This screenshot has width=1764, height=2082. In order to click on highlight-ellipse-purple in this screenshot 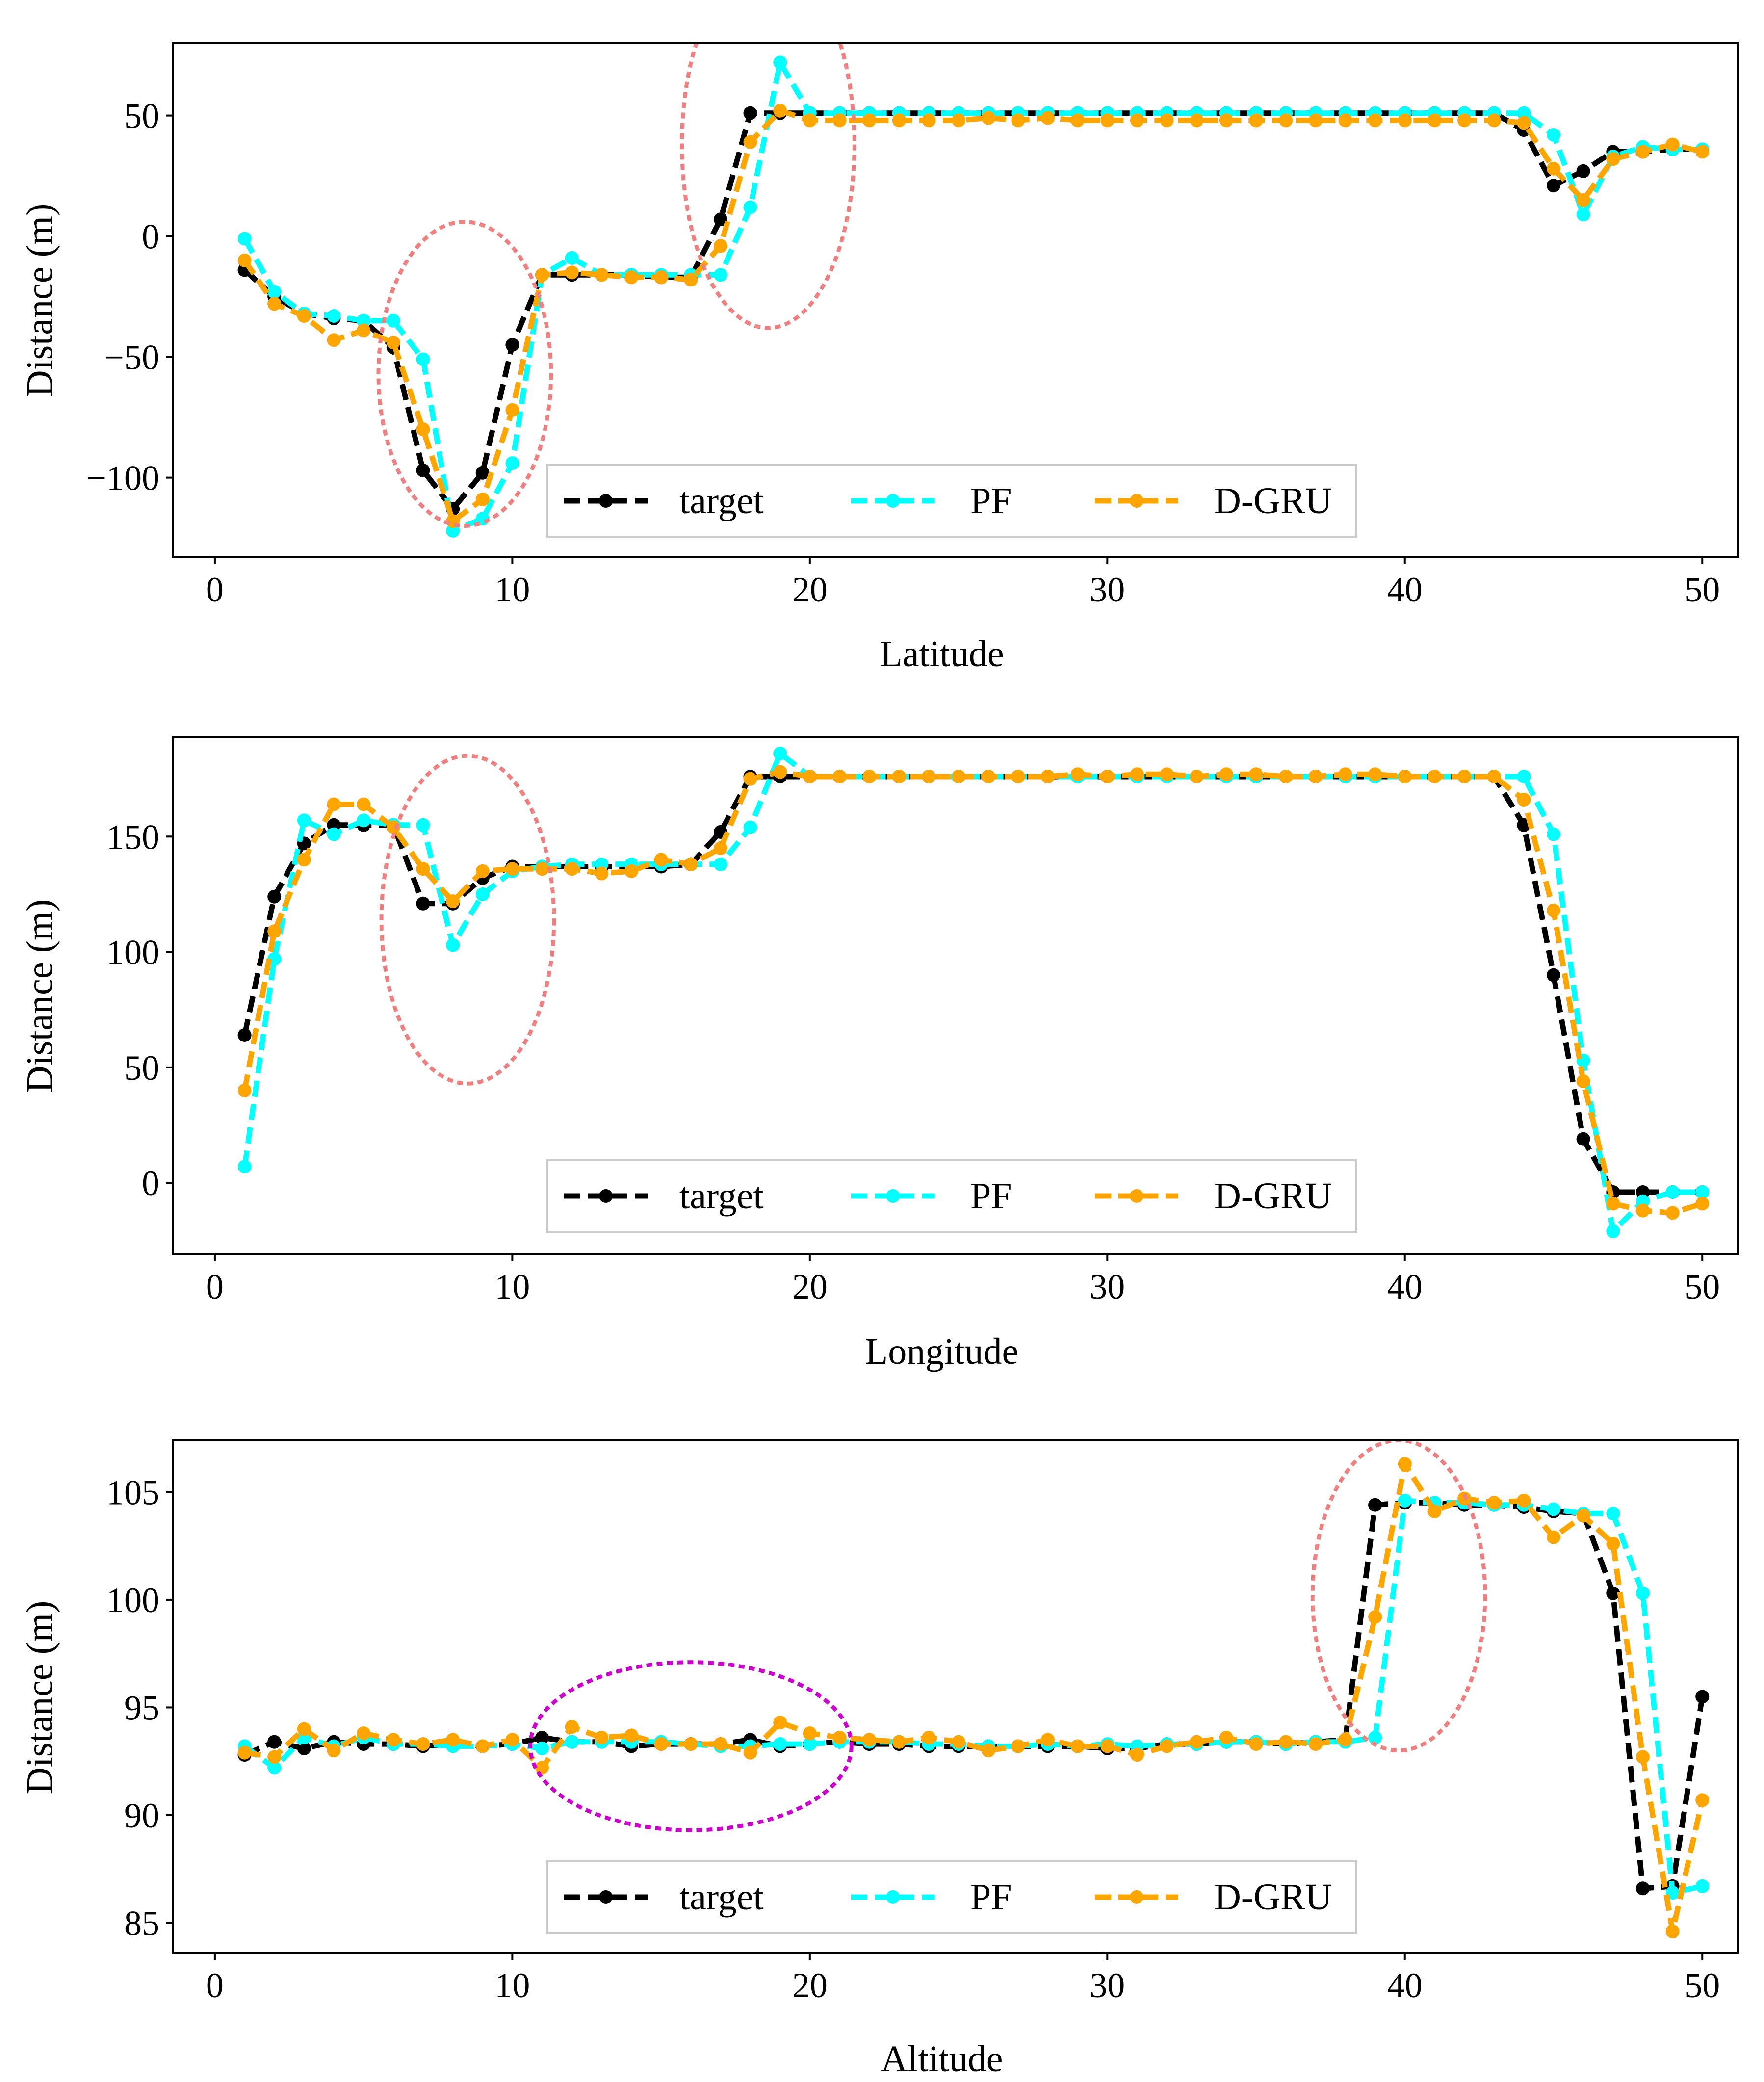, I will do `click(691, 1746)`.